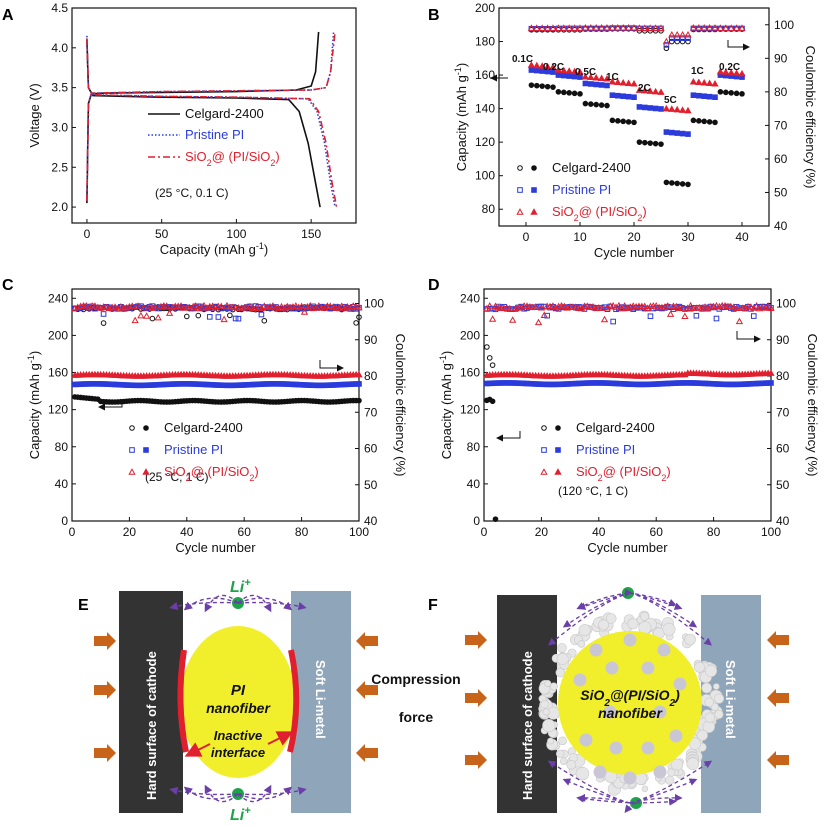 The image size is (829, 827). Describe the element at coordinates (630, 713) in the screenshot. I see `f-title-2: nanofiber` at that location.